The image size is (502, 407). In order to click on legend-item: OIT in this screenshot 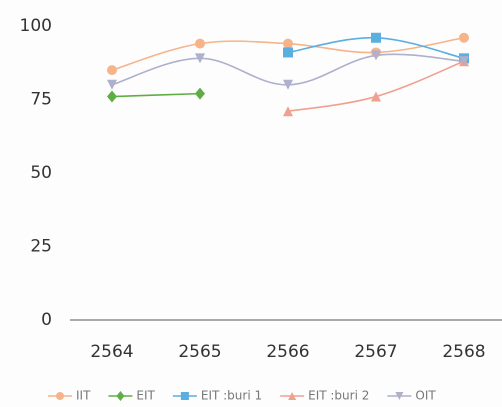, I will do `click(411, 396)`.